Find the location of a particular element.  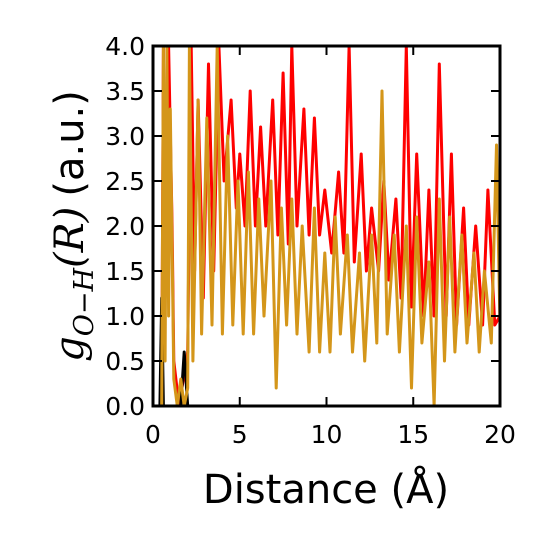

y-axis-label-units: (a.u.) is located at coordinates (70, 143).